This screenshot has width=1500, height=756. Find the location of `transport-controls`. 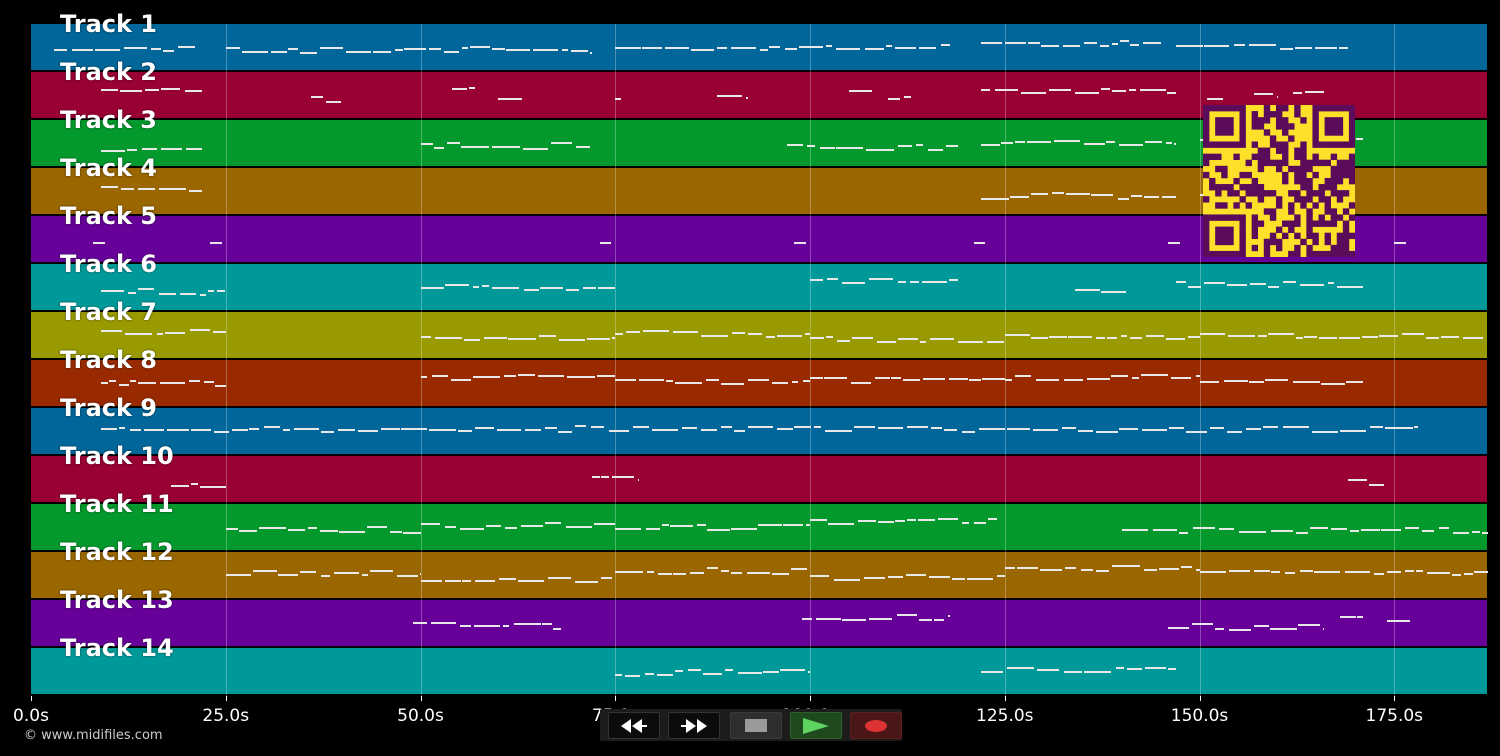

transport-controls is located at coordinates (751, 725).